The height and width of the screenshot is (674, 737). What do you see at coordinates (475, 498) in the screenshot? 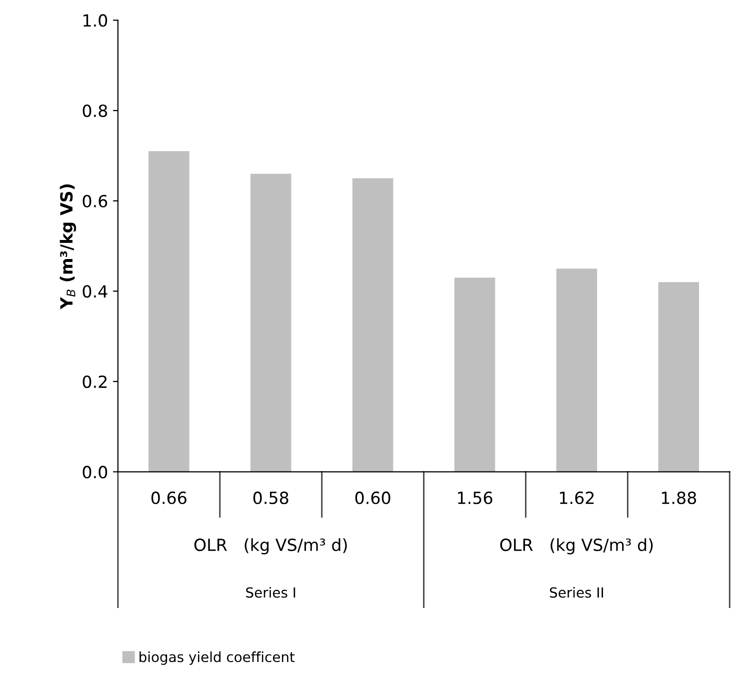
I see `x-tick-label: 1.56` at bounding box center [475, 498].